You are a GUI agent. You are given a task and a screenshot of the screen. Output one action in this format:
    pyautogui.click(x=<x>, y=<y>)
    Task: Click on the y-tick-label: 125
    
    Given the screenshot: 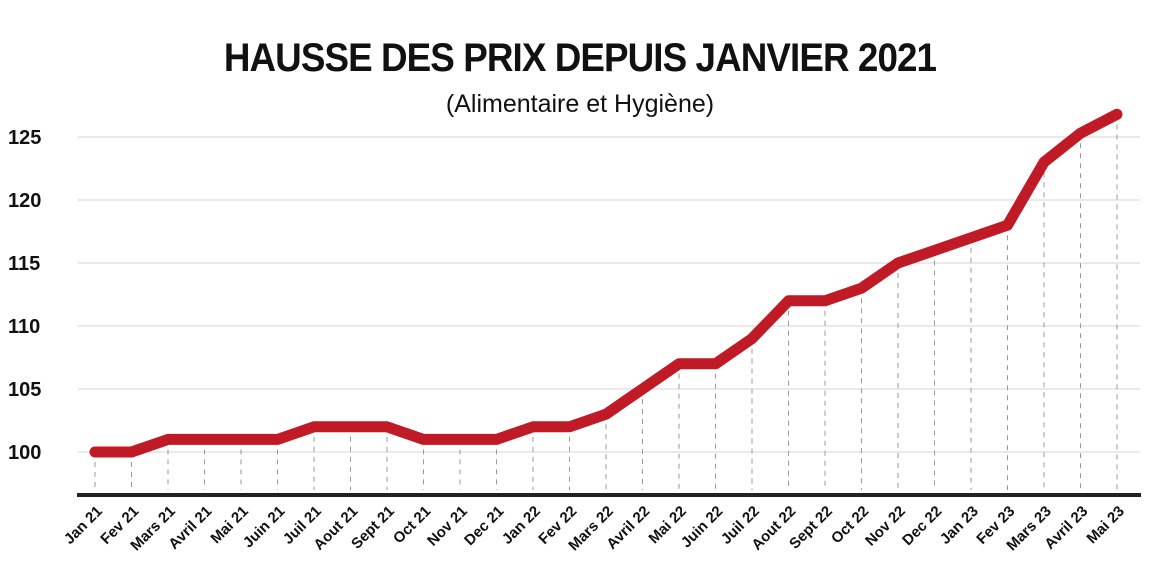 What is the action you would take?
    pyautogui.click(x=24, y=138)
    